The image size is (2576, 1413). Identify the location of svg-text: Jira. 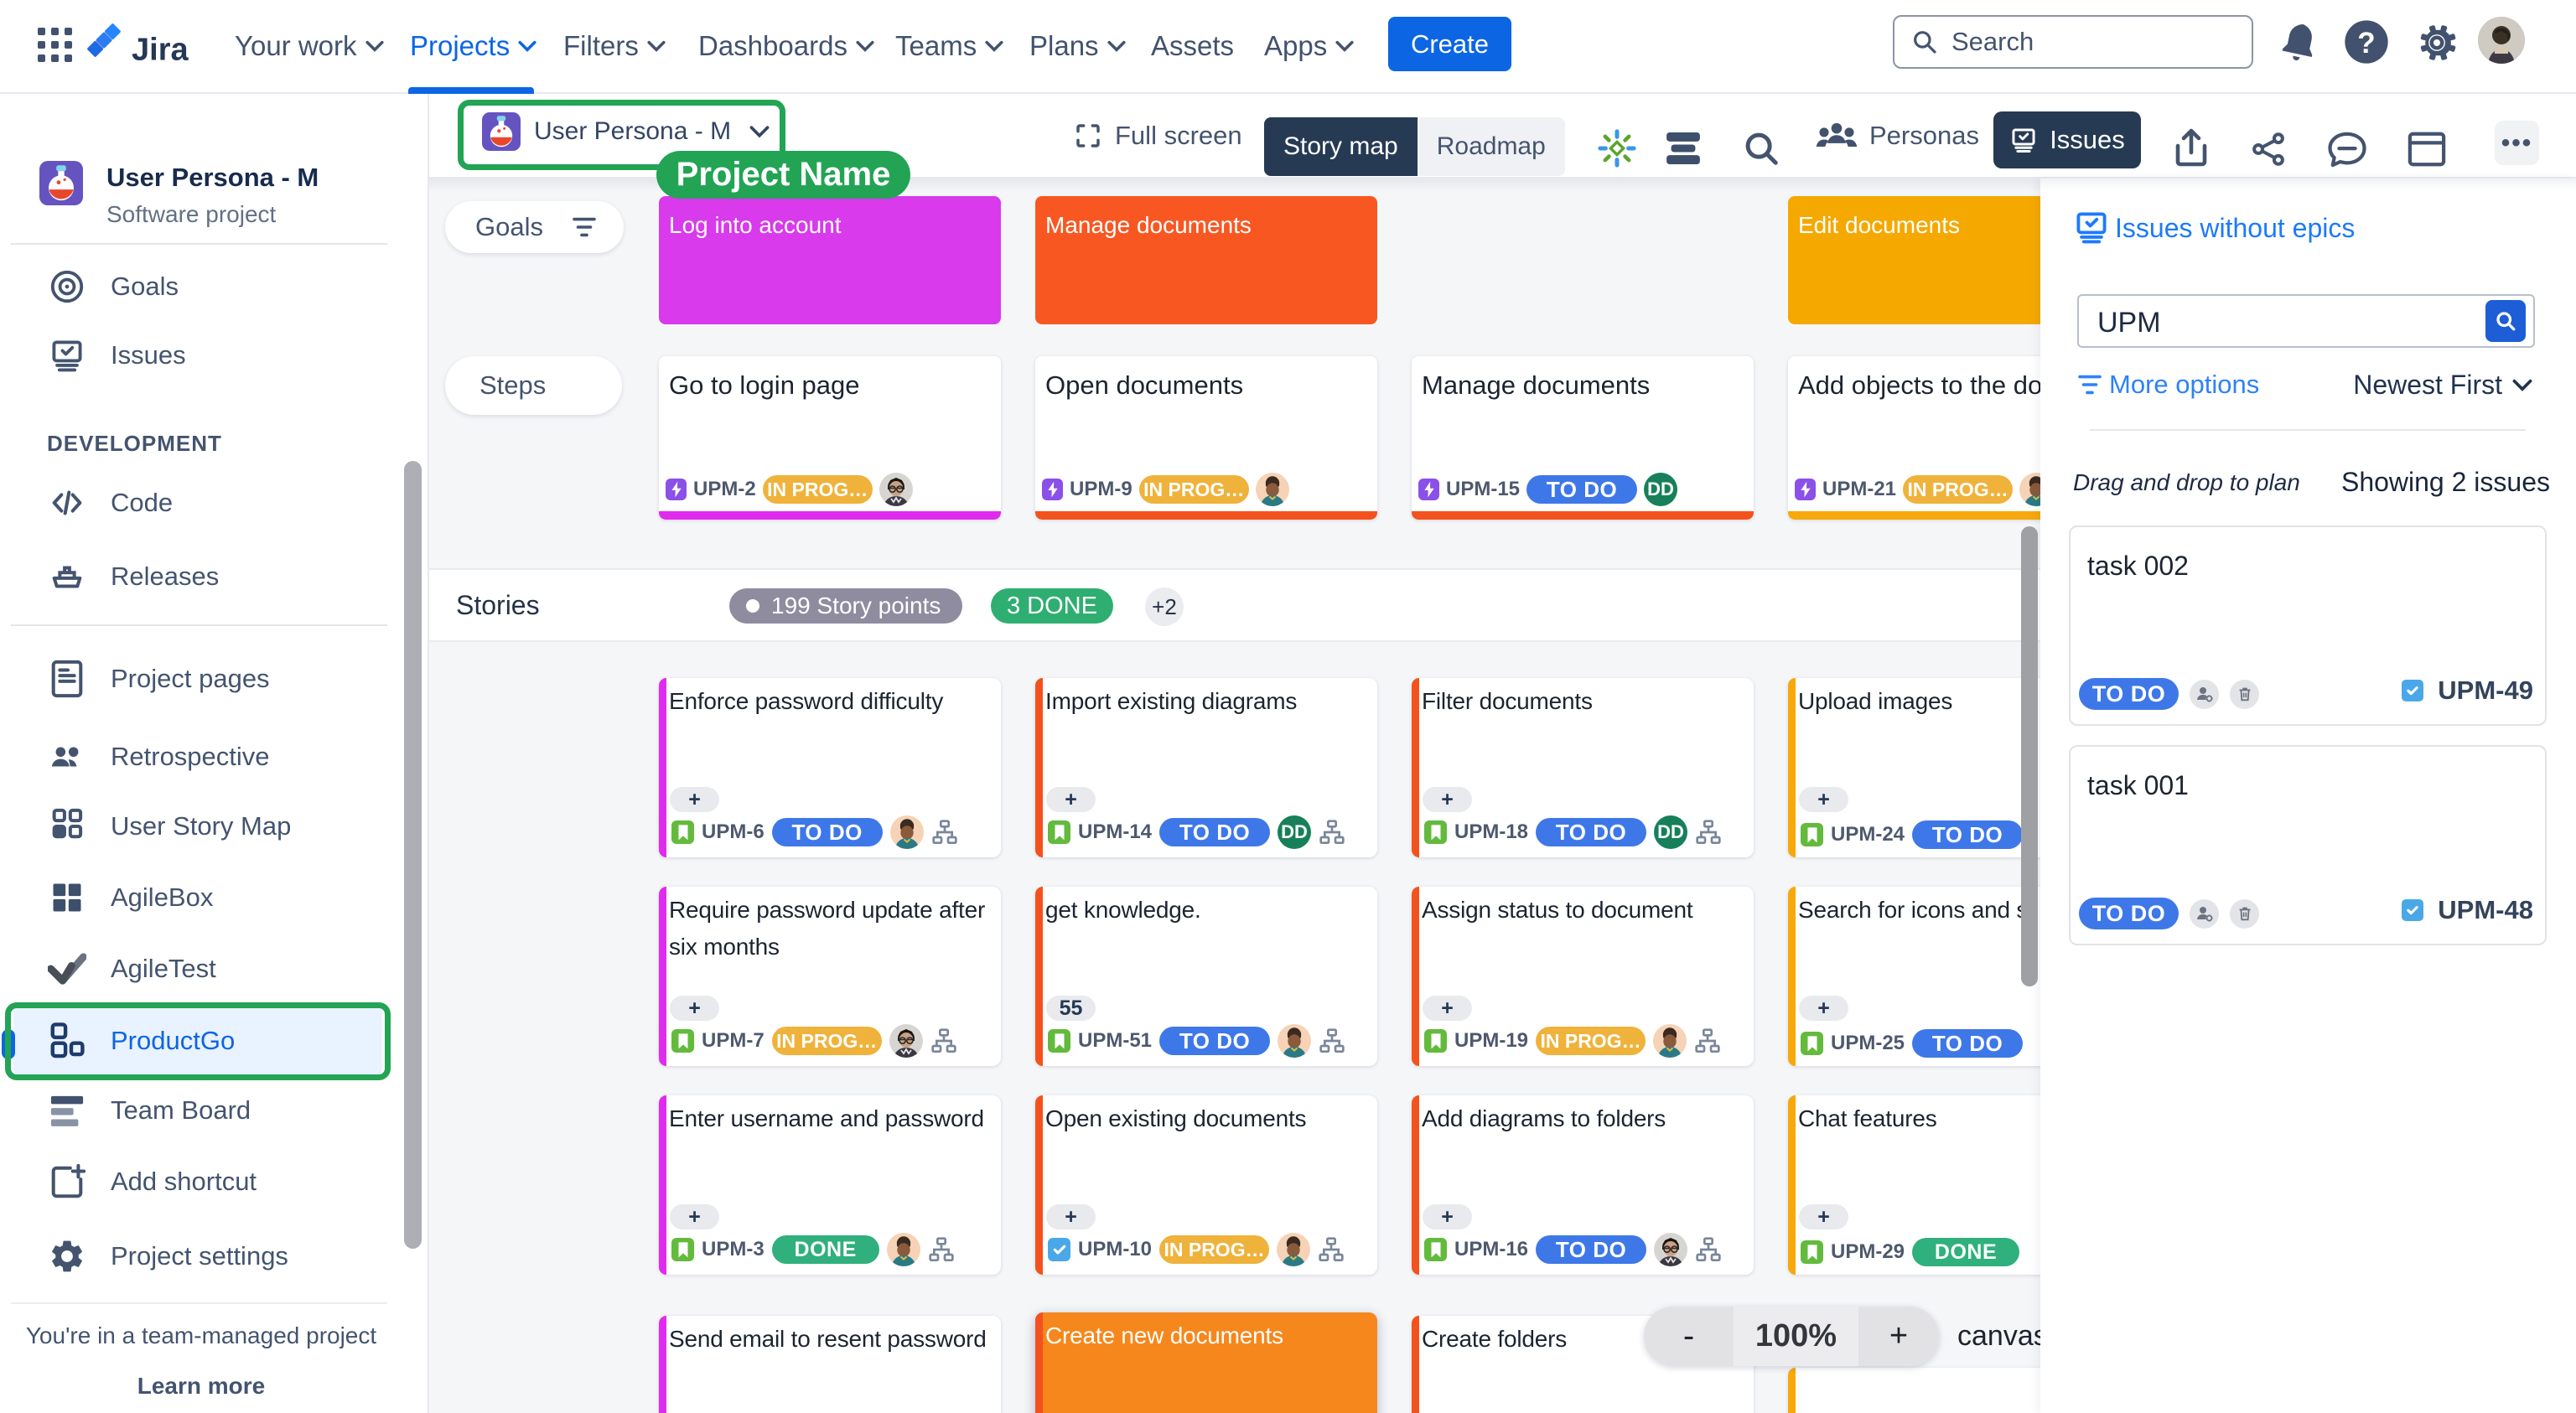
(160, 50).